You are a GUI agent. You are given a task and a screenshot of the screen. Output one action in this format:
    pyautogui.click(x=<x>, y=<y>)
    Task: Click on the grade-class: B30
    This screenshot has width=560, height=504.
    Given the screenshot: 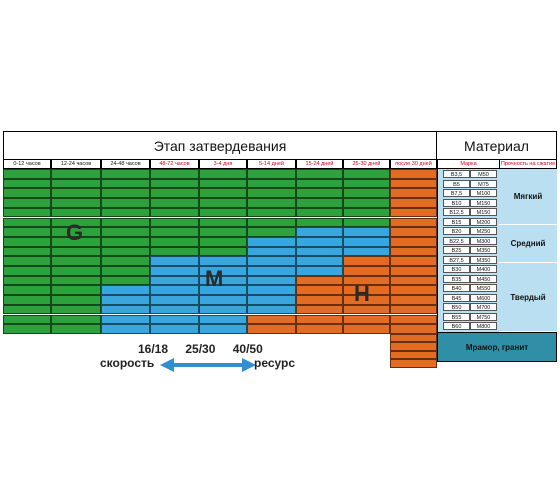 What is the action you would take?
    pyautogui.click(x=456, y=269)
    